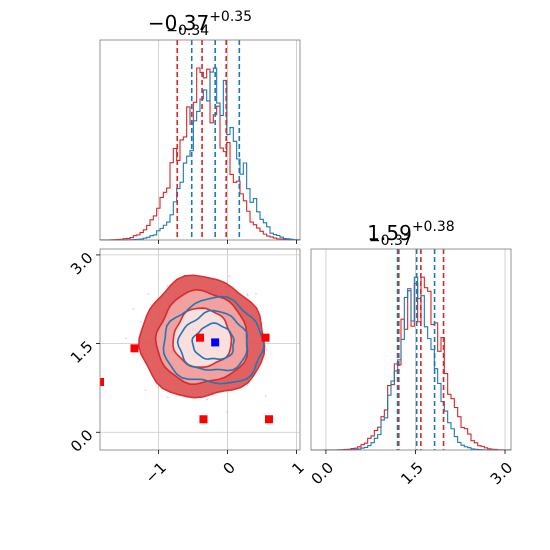  Describe the element at coordinates (230, 17) in the screenshot. I see `title-upper: +0.35` at that location.